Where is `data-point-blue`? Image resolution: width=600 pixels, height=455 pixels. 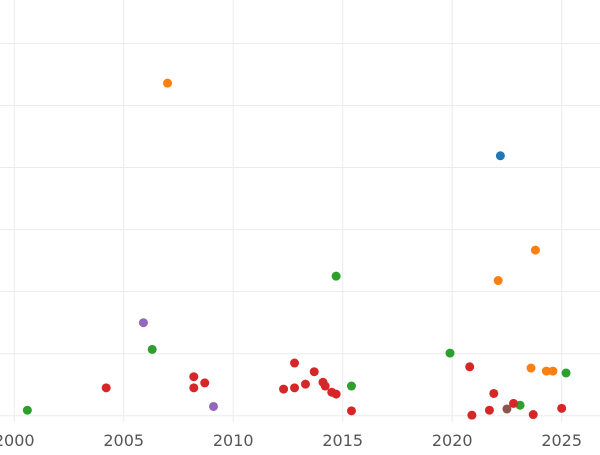
data-point-blue is located at coordinates (500, 156).